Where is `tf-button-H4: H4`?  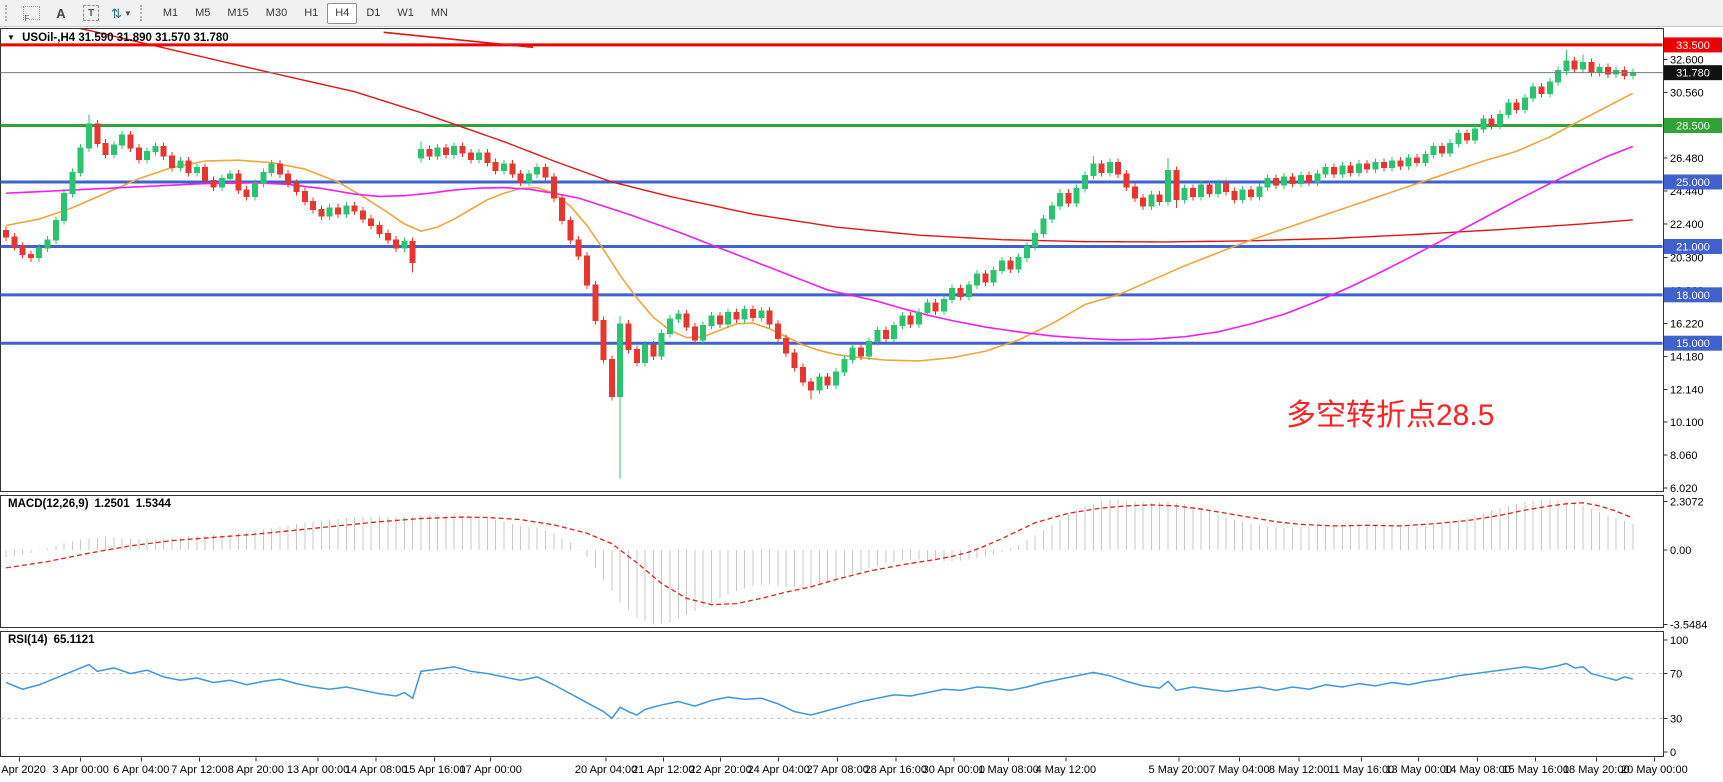 tf-button-H4: H4 is located at coordinates (342, 13).